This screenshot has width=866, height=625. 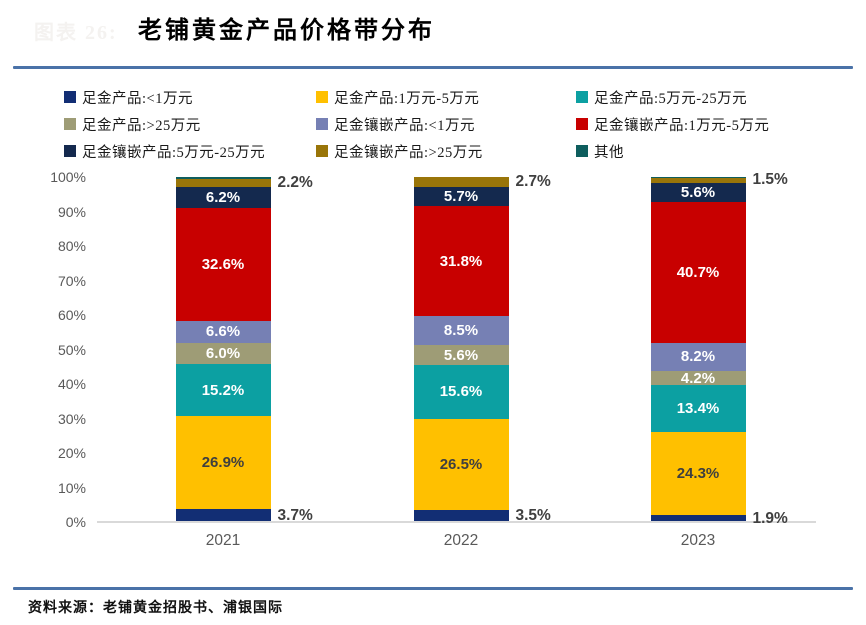 I want to click on segment: 6.0%, so click(x=223, y=354).